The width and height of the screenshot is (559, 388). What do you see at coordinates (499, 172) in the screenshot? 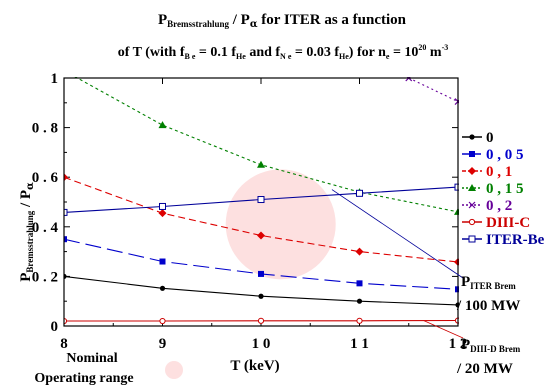
I see `legend-label: 0 , 1` at bounding box center [499, 172].